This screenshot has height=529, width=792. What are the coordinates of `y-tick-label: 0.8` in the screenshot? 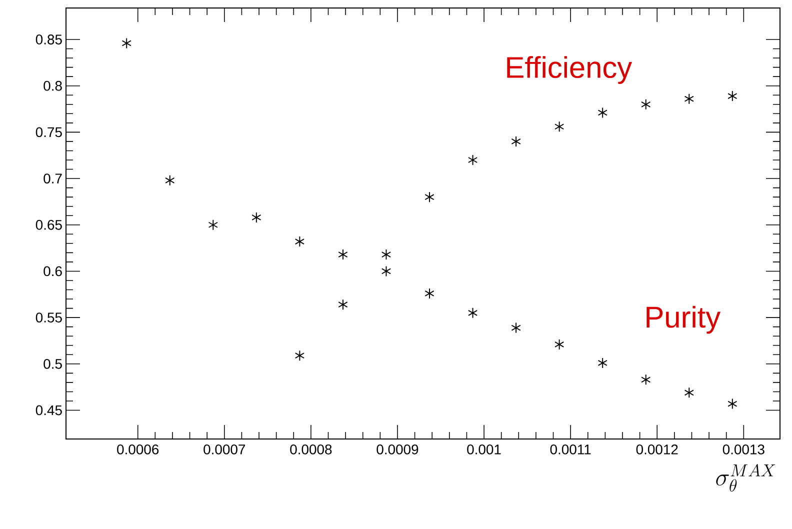 It's located at (53, 85).